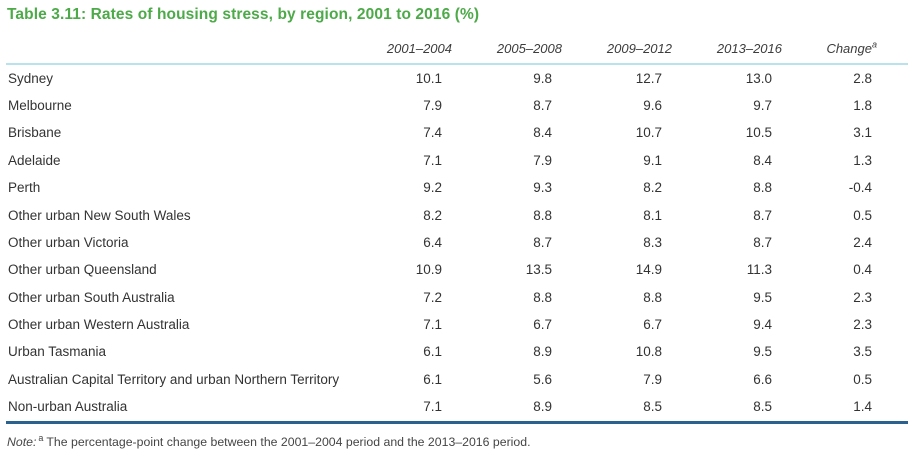 This screenshot has height=460, width=916. What do you see at coordinates (68, 242) in the screenshot?
I see `region-label: Other urban Victoria` at bounding box center [68, 242].